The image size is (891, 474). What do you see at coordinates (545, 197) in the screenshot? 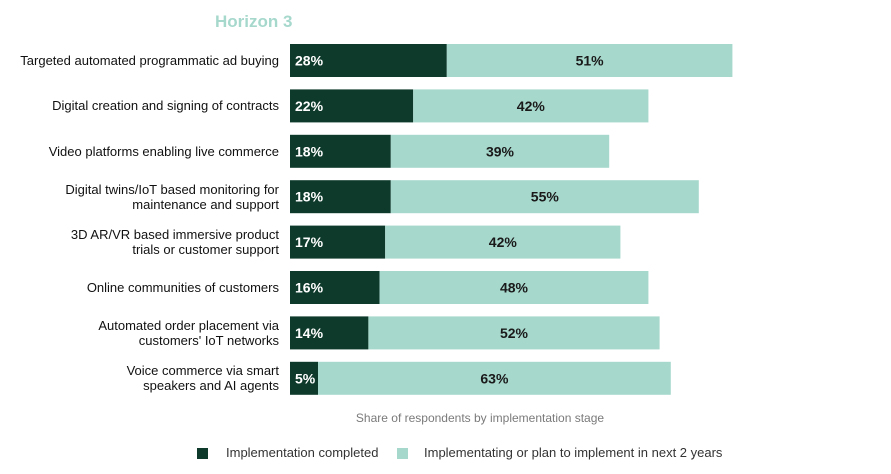
I see `data-label-planned: 55%` at bounding box center [545, 197].